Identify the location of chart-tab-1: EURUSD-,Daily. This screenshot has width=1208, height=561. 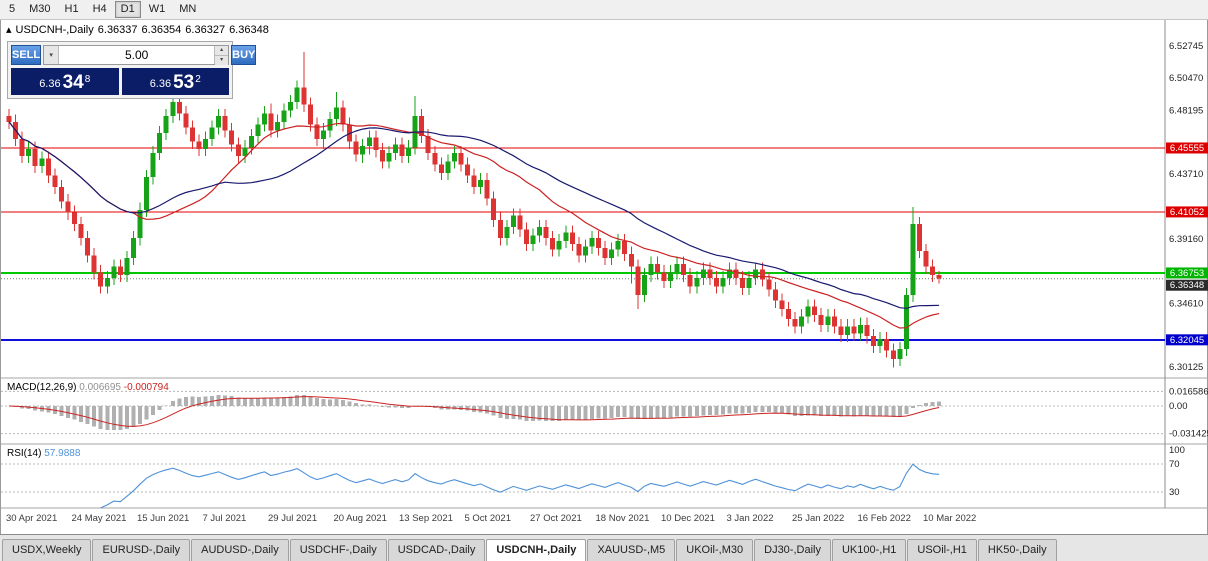
(141, 550).